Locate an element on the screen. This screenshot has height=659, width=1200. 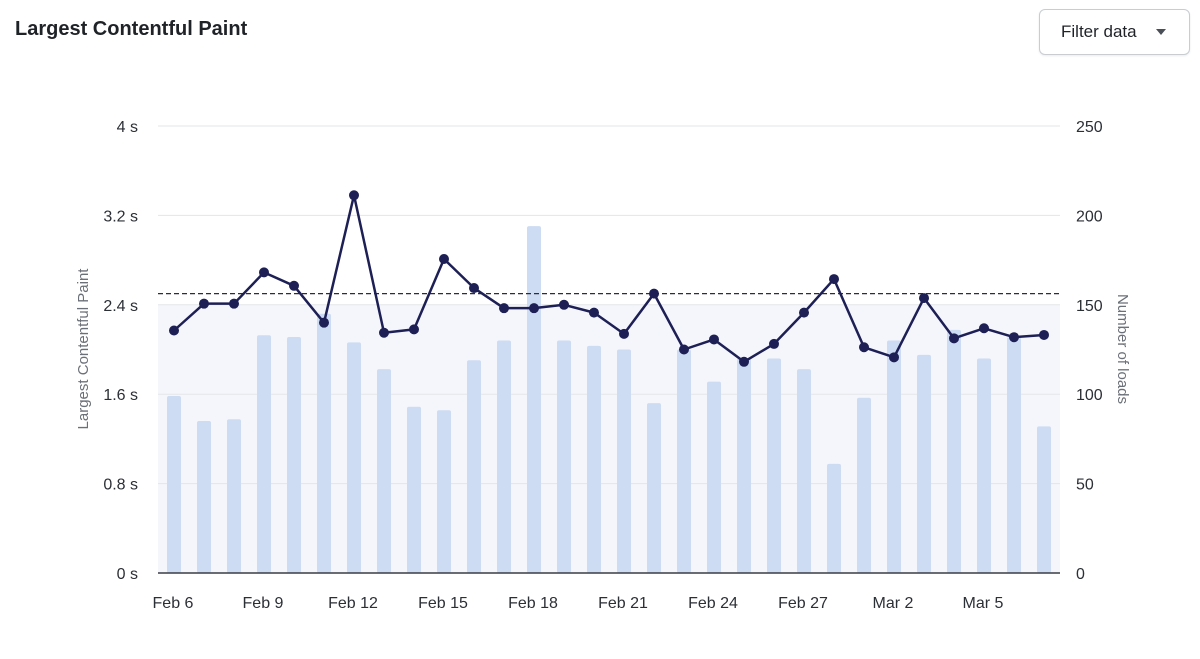
y-left-tick-label: 0.8 s is located at coordinates (120, 485).